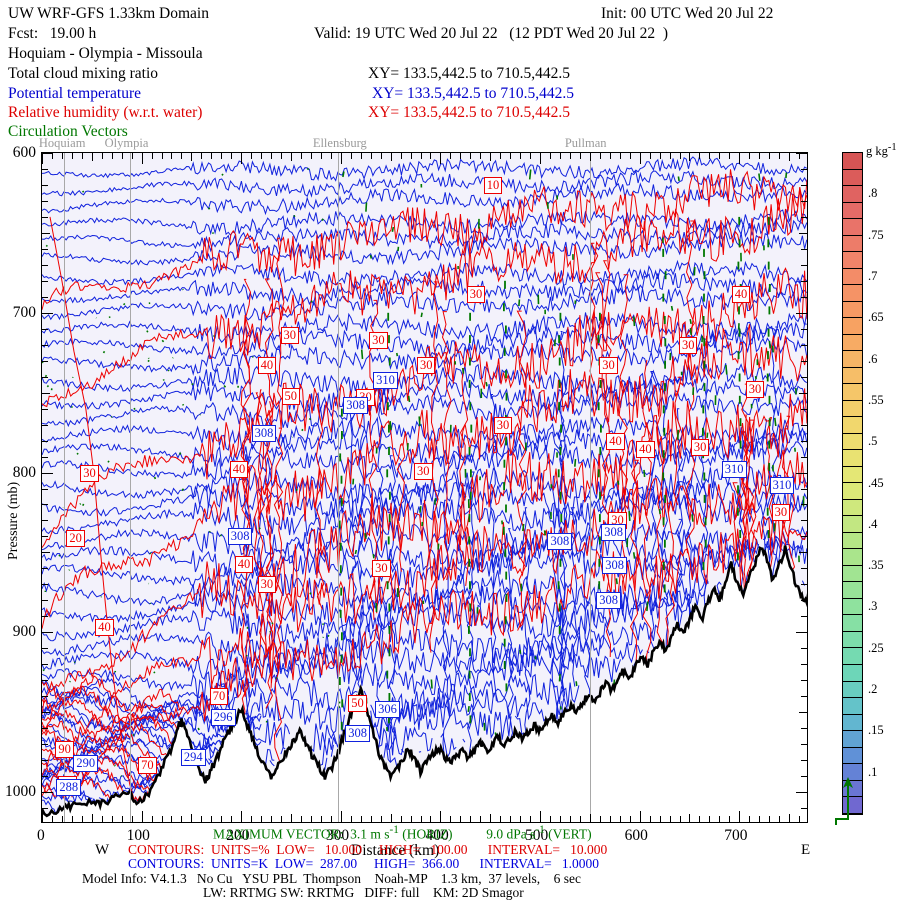 The height and width of the screenshot is (900, 900). I want to click on contour-label-theta-310: 310, so click(782, 486).